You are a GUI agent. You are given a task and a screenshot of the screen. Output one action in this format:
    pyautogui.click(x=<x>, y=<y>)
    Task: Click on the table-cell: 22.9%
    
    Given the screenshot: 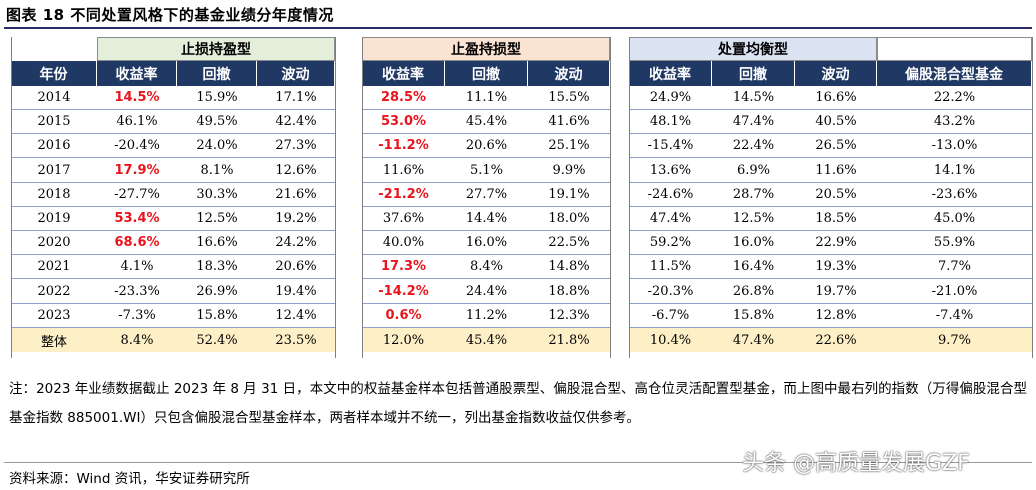 What is the action you would take?
    pyautogui.click(x=836, y=243)
    